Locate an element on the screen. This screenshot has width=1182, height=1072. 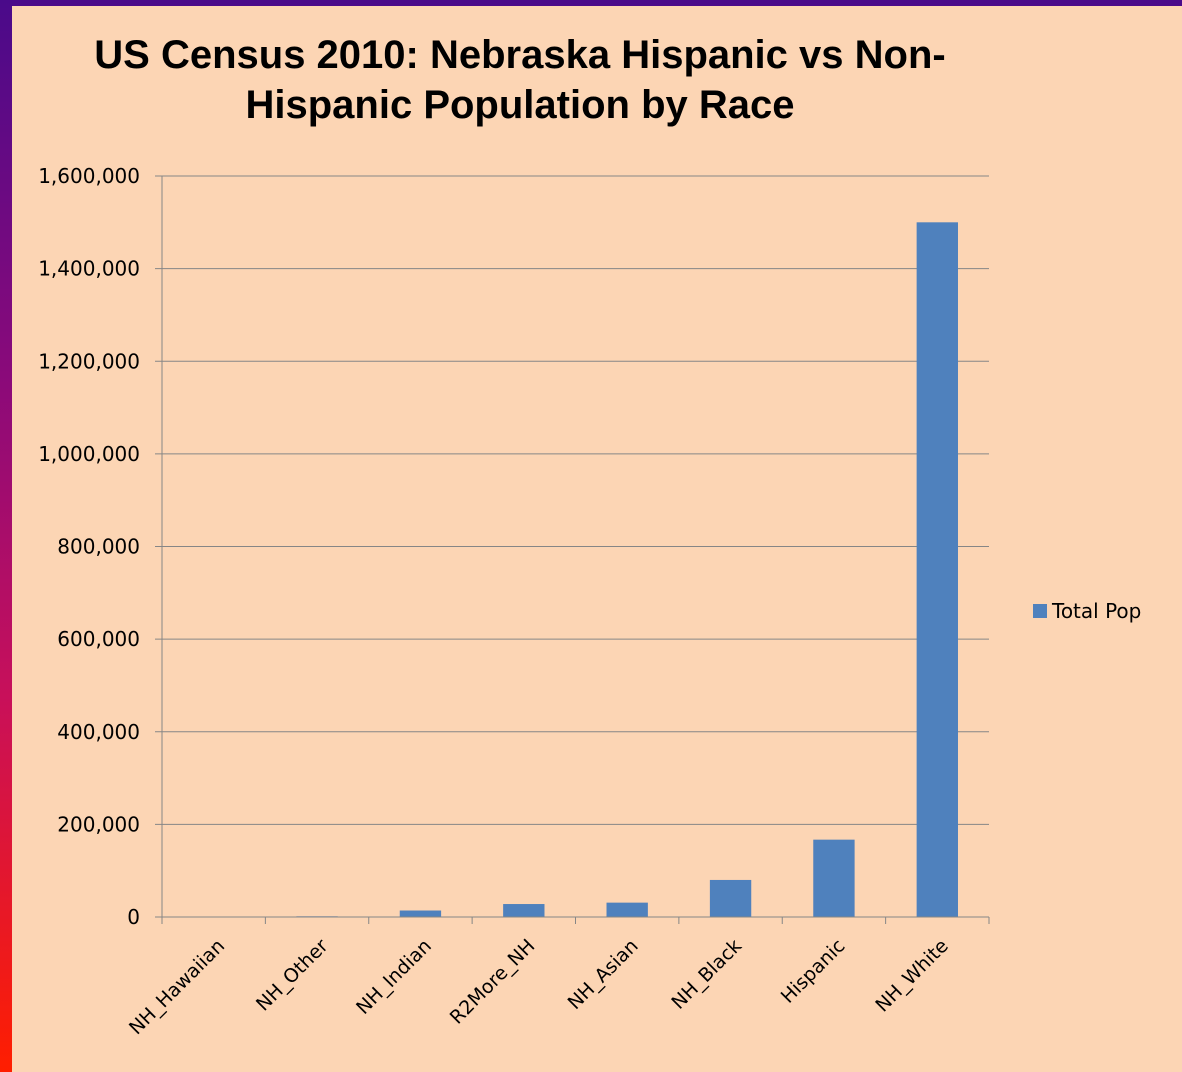
y-tick-label: 400,000 is located at coordinates (98, 732).